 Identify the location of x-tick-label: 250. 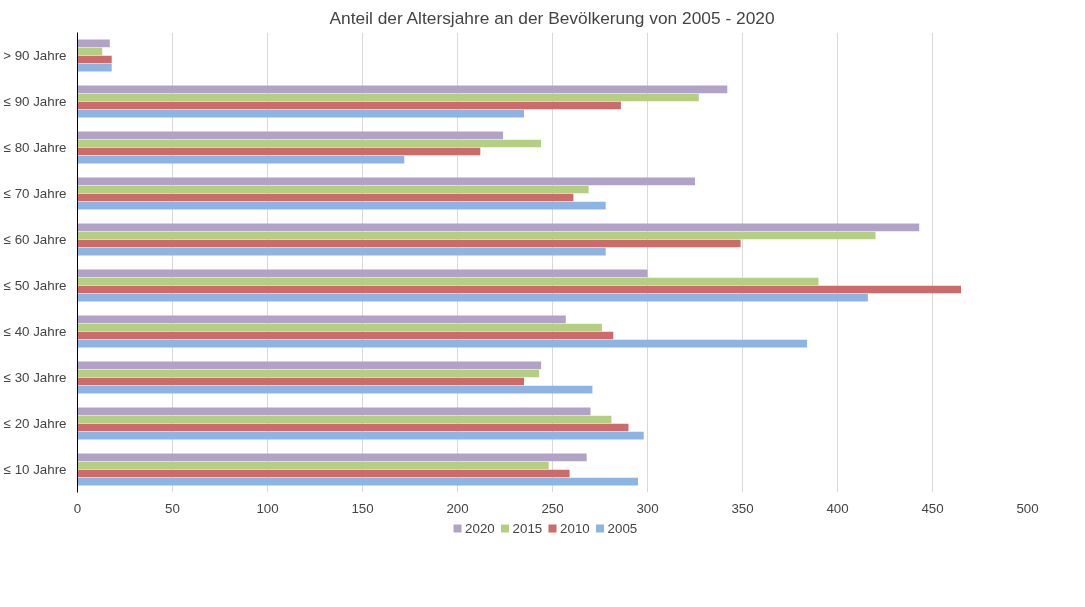
(552, 508).